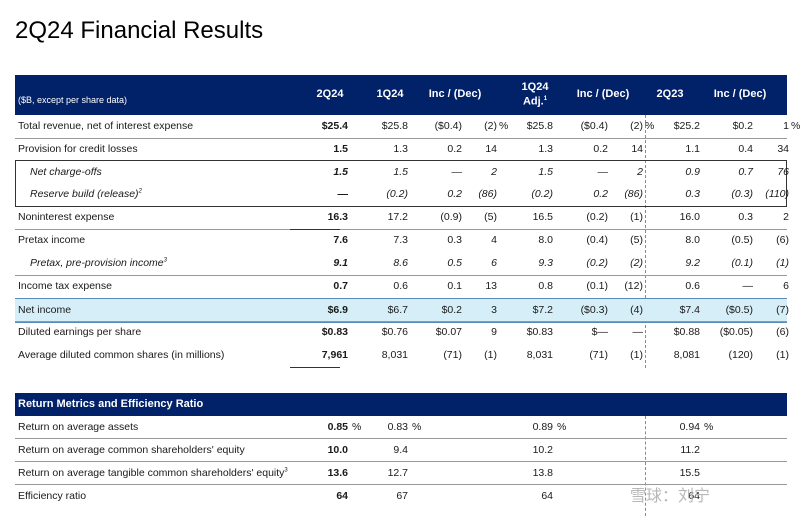 The width and height of the screenshot is (800, 522). What do you see at coordinates (547, 496) in the screenshot?
I see `cell-1q24-adj: 64` at bounding box center [547, 496].